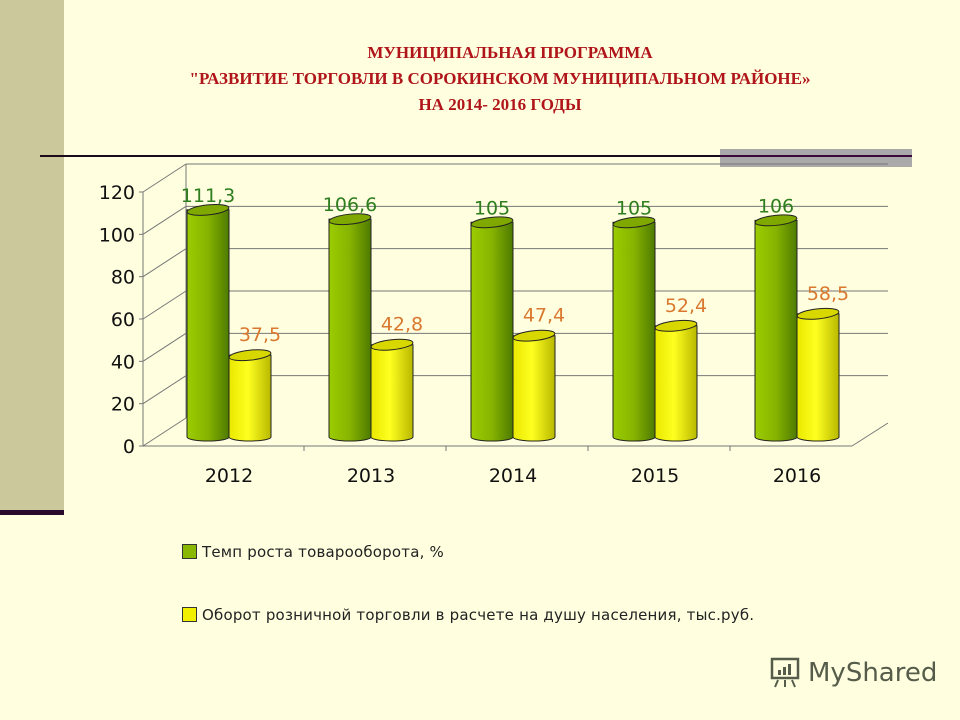  What do you see at coordinates (371, 476) in the screenshot?
I see `x-tick-label: 2013` at bounding box center [371, 476].